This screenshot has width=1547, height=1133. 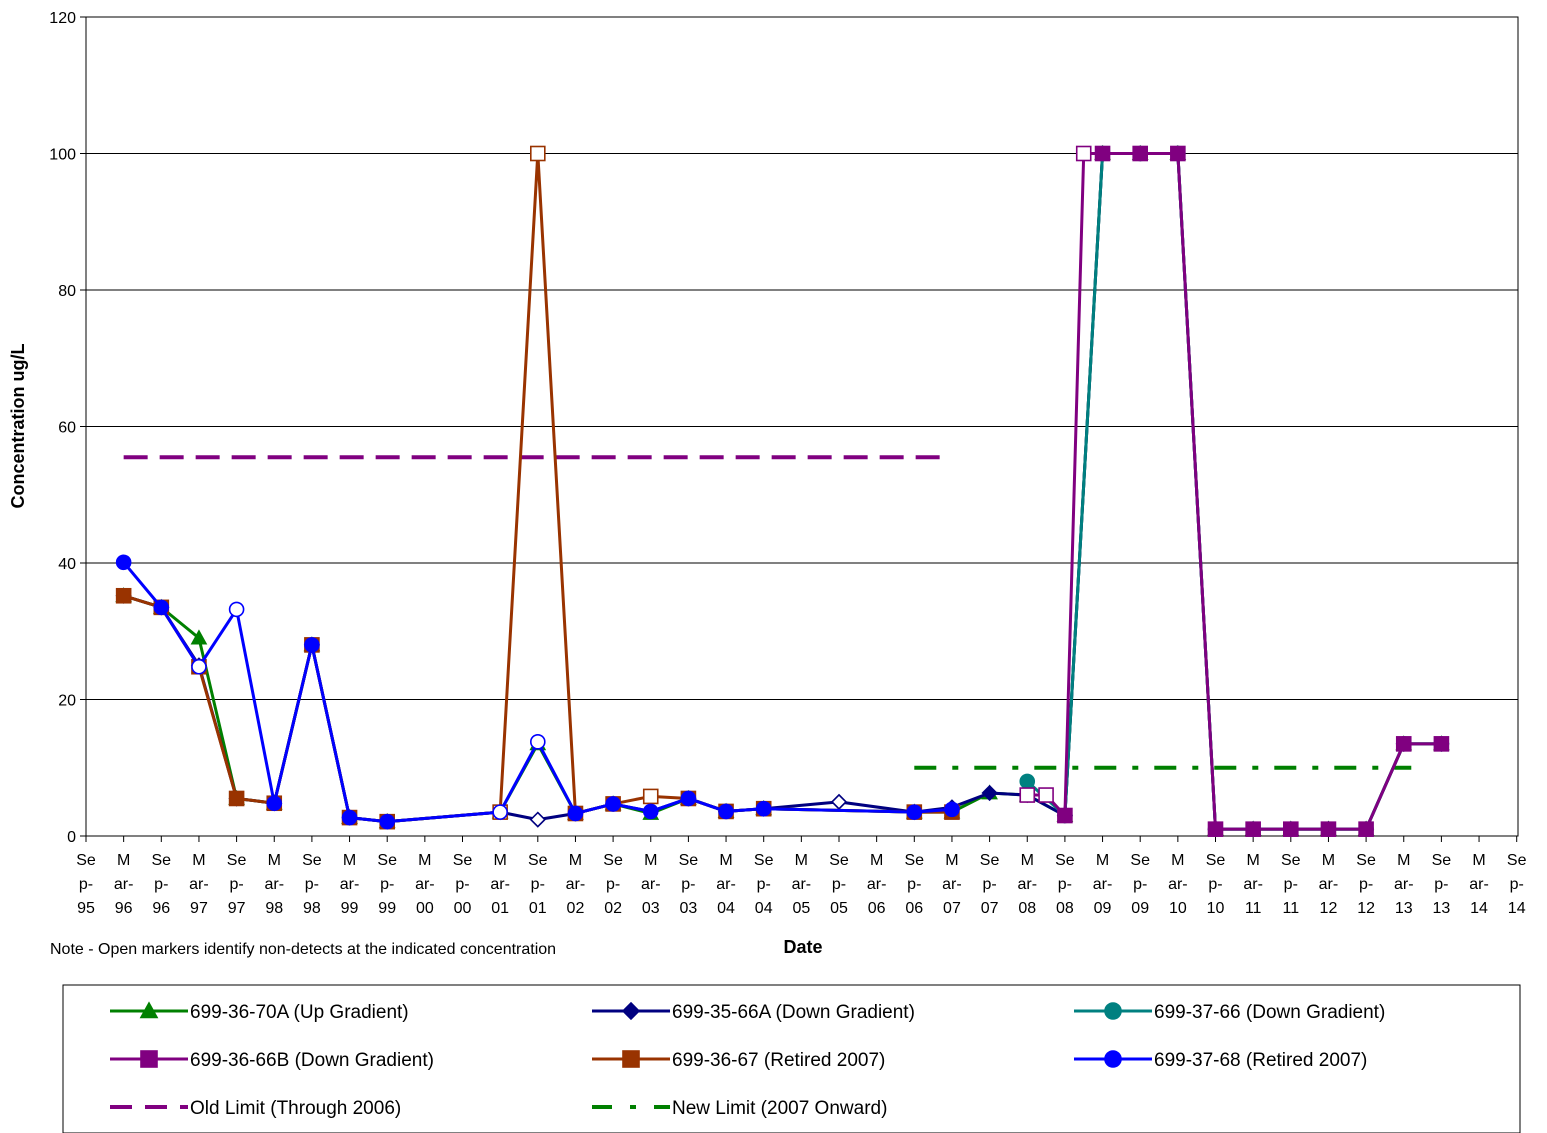 I want to click on y-tick-label: 100, so click(x=62, y=155).